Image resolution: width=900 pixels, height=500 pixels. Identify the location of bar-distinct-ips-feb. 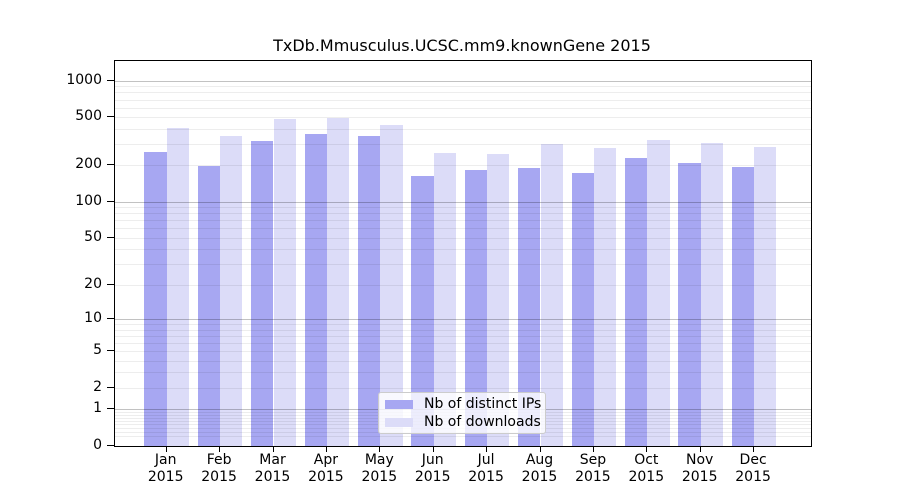
(209, 305).